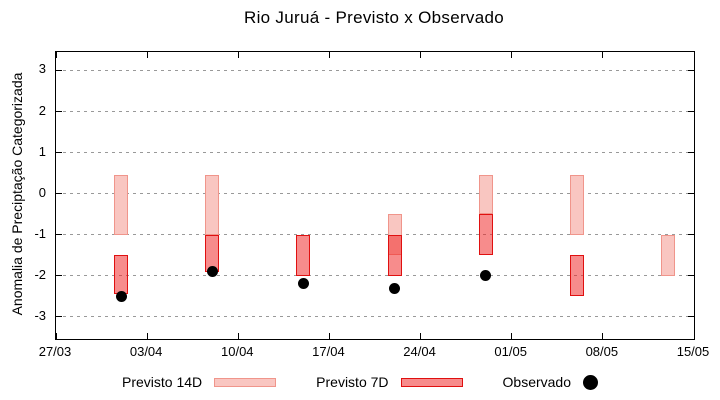 The width and height of the screenshot is (720, 400). What do you see at coordinates (374, 17) in the screenshot?
I see `chart-title: Rio Juruá - Previsto x Observado` at bounding box center [374, 17].